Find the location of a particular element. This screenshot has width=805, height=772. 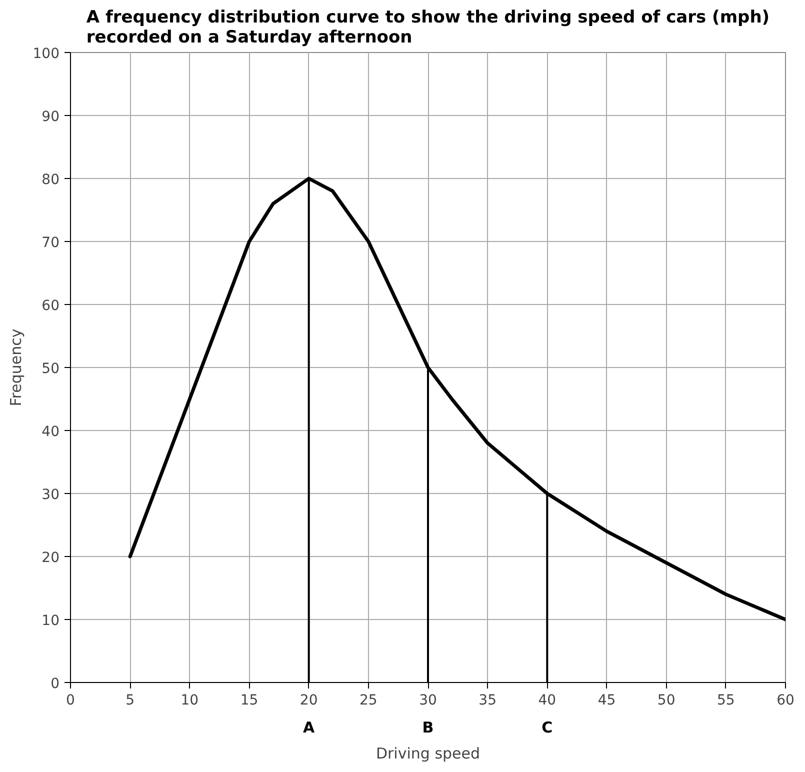

y-tick-label: 20 is located at coordinates (51, 558).